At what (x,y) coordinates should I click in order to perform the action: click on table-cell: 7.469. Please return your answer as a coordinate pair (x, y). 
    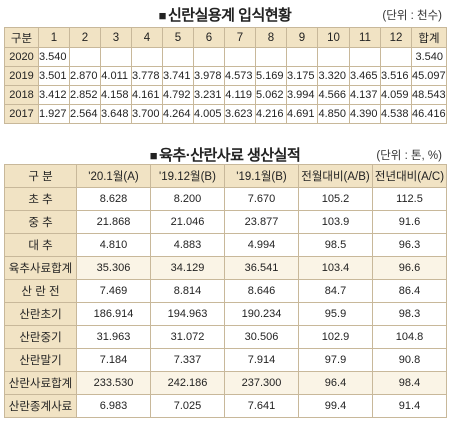
    Looking at the image, I should click on (113, 291).